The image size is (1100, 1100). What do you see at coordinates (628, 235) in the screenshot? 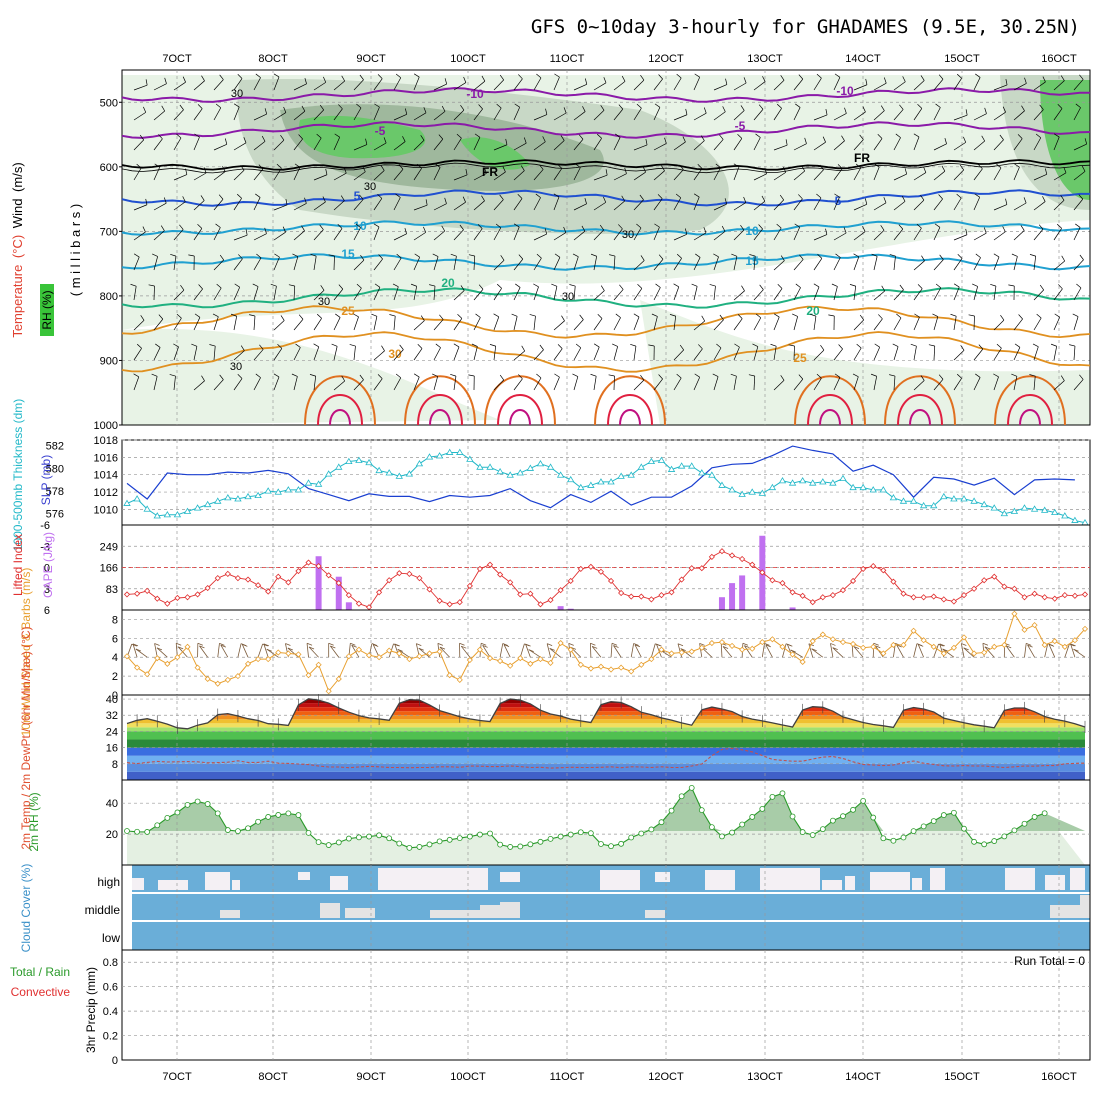
I see `rh-contour-label: 30` at bounding box center [628, 235].